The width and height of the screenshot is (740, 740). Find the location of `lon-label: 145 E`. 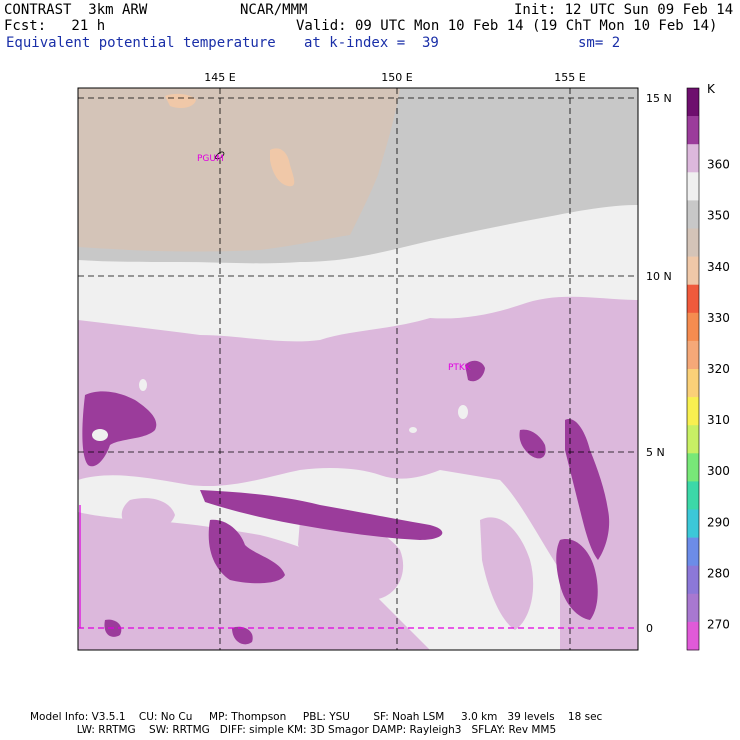

lon-label: 145 E is located at coordinates (219, 77).